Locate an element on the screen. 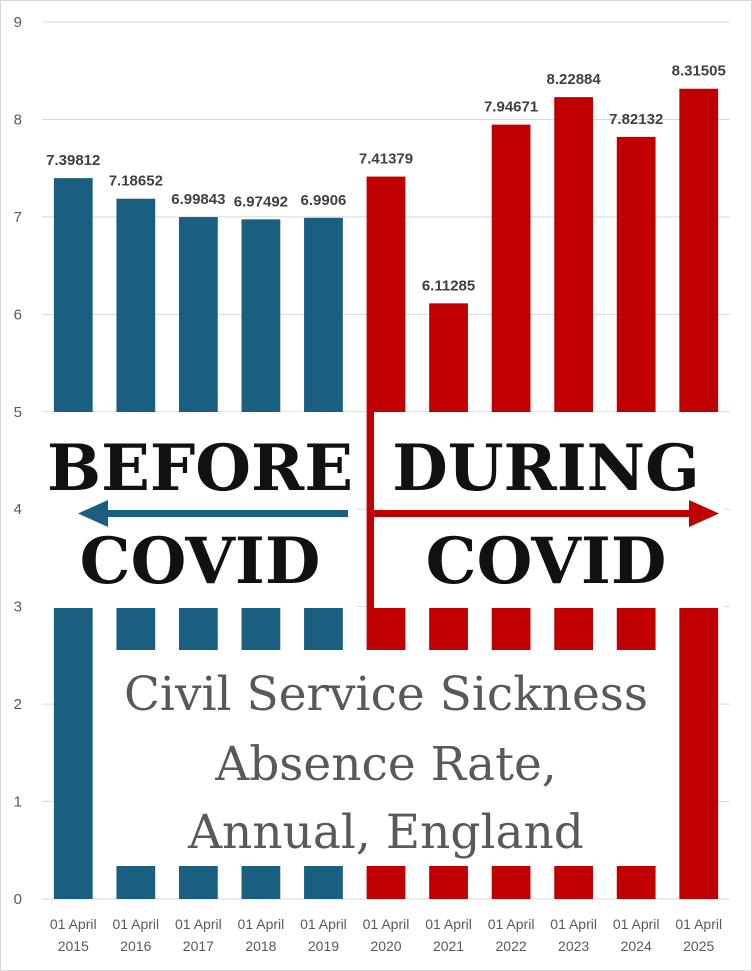 The image size is (752, 971). x-tick-label: 2018 is located at coordinates (260, 946).